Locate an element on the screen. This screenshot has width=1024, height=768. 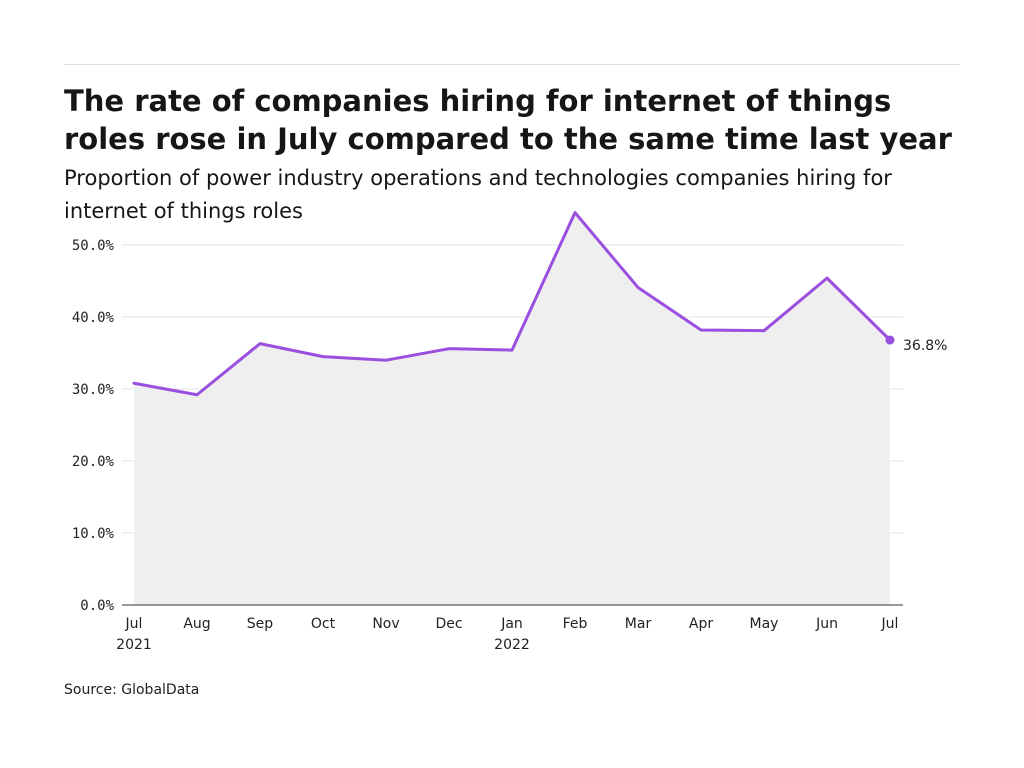
x-tick-label: Aug is located at coordinates (196, 624).